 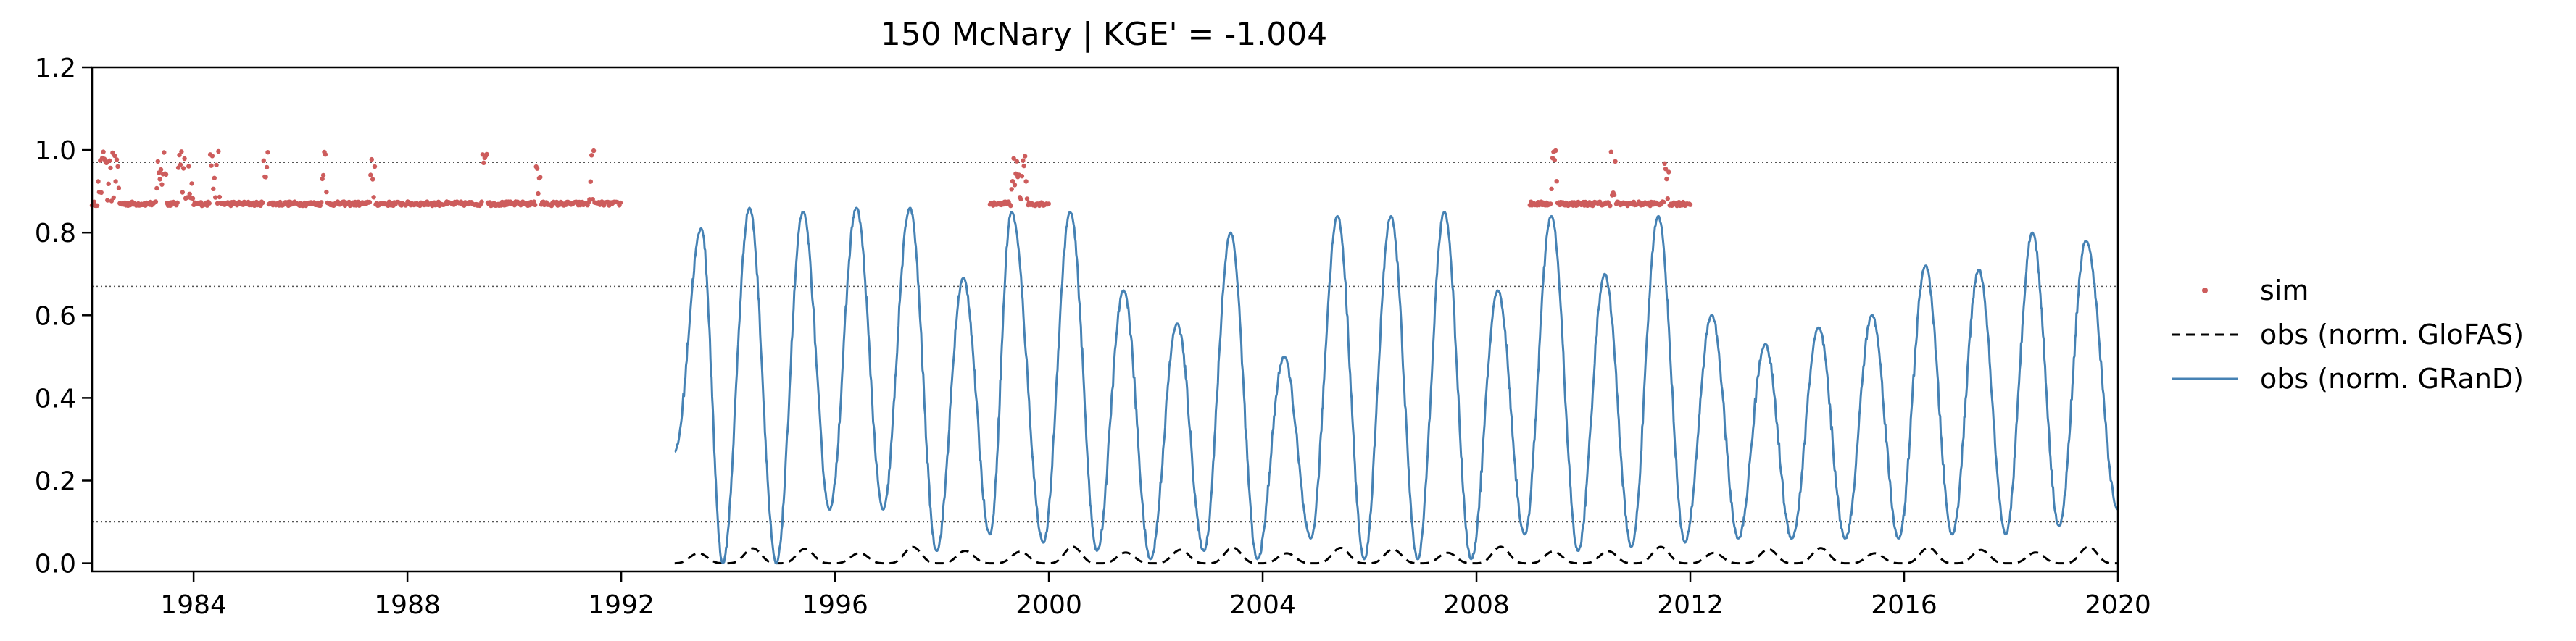 I want to click on y-tick-label: 1.0, so click(x=55, y=151).